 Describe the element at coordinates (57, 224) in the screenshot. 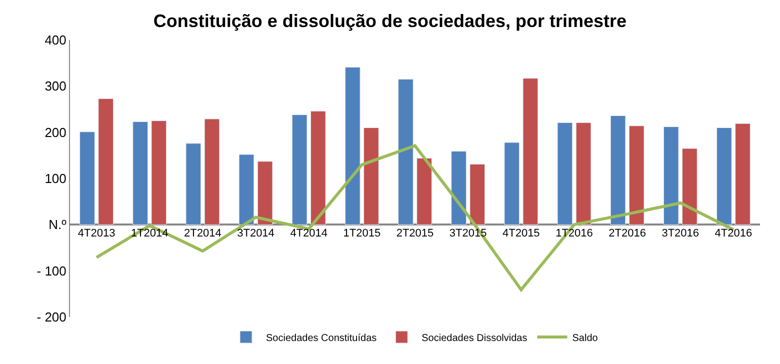

I see `y-tick-label: N.º` at that location.